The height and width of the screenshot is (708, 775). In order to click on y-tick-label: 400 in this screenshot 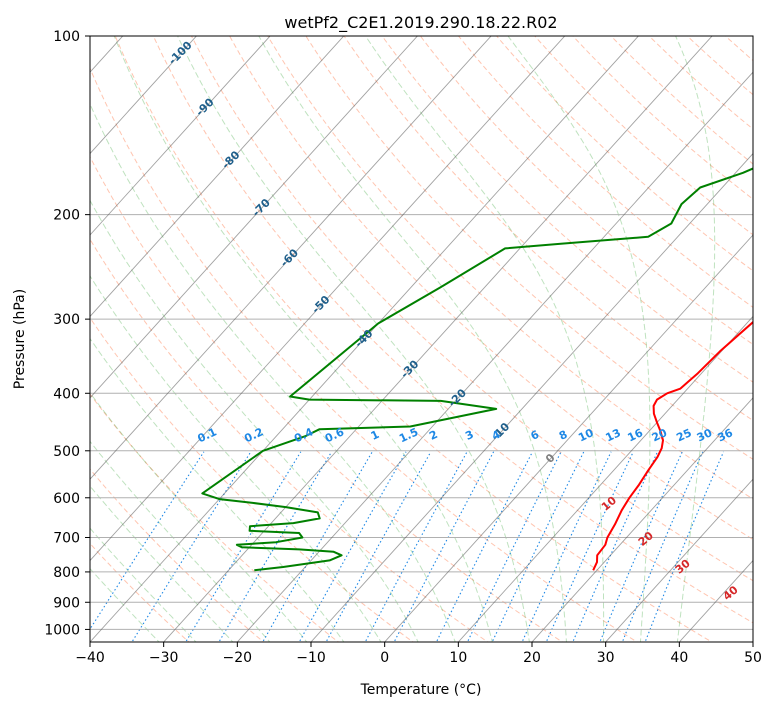, I will do `click(66, 394)`.